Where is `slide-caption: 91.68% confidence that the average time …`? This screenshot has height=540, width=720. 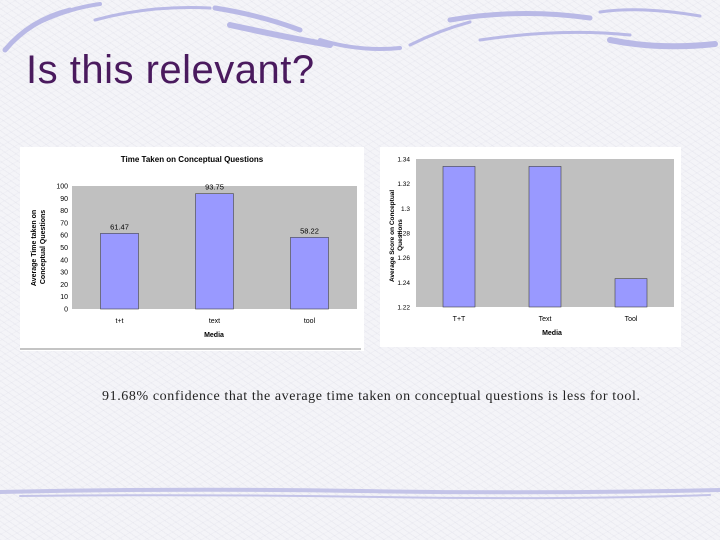 slide-caption: 91.68% confidence that the average time … is located at coordinates (371, 396).